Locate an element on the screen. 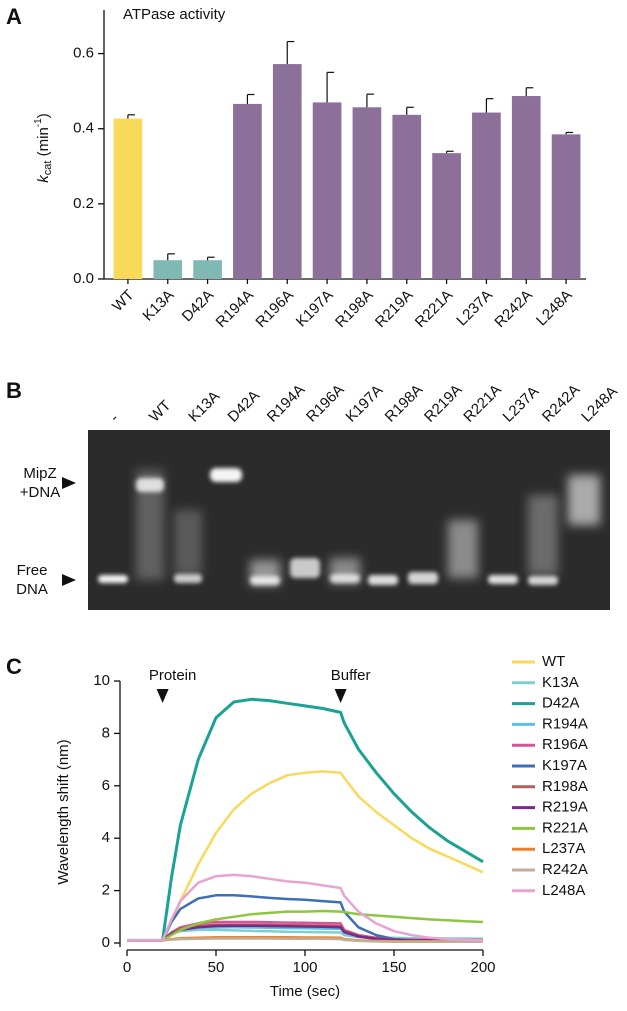 The image size is (627, 1011). x-tick-label: K13A is located at coordinates (158, 306).